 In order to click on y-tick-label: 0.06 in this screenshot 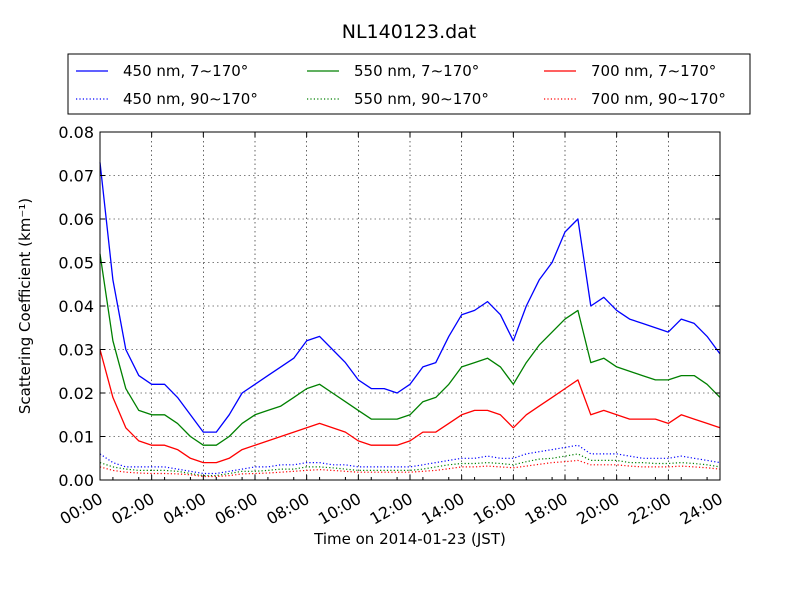, I will do `click(76, 219)`.